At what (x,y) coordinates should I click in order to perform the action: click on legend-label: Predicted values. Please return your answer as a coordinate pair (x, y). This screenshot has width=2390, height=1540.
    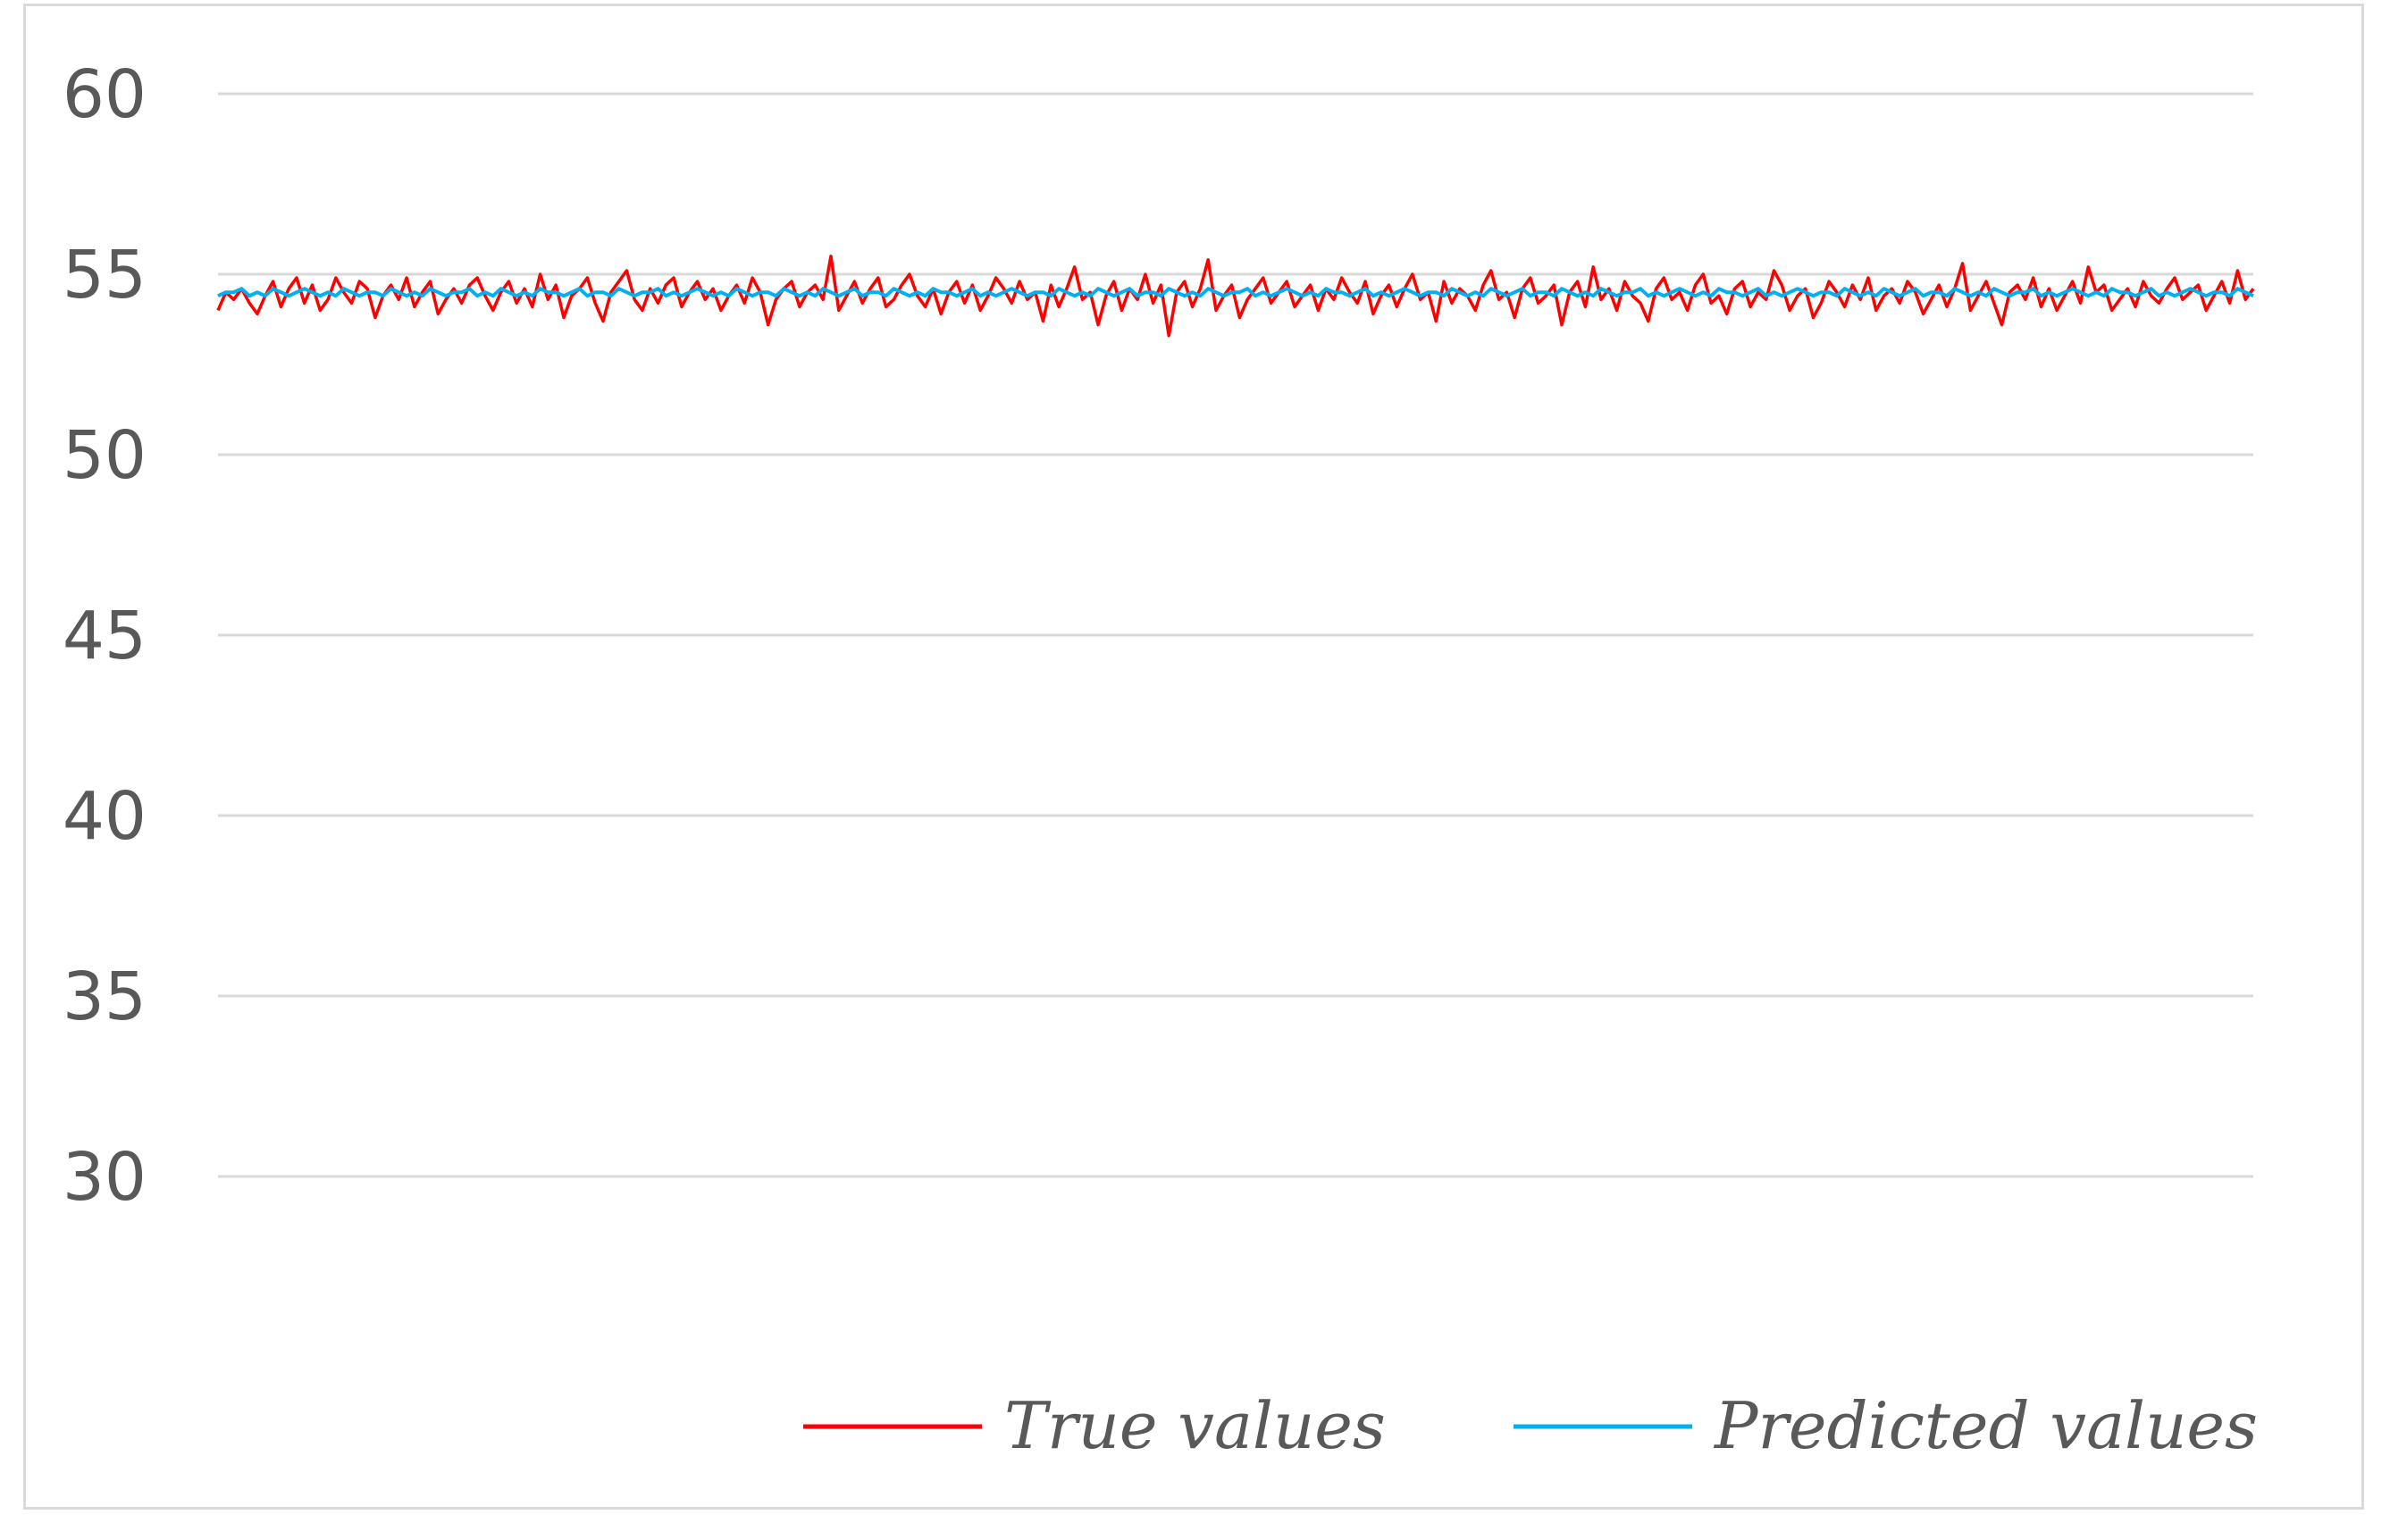
    Looking at the image, I should click on (1986, 1425).